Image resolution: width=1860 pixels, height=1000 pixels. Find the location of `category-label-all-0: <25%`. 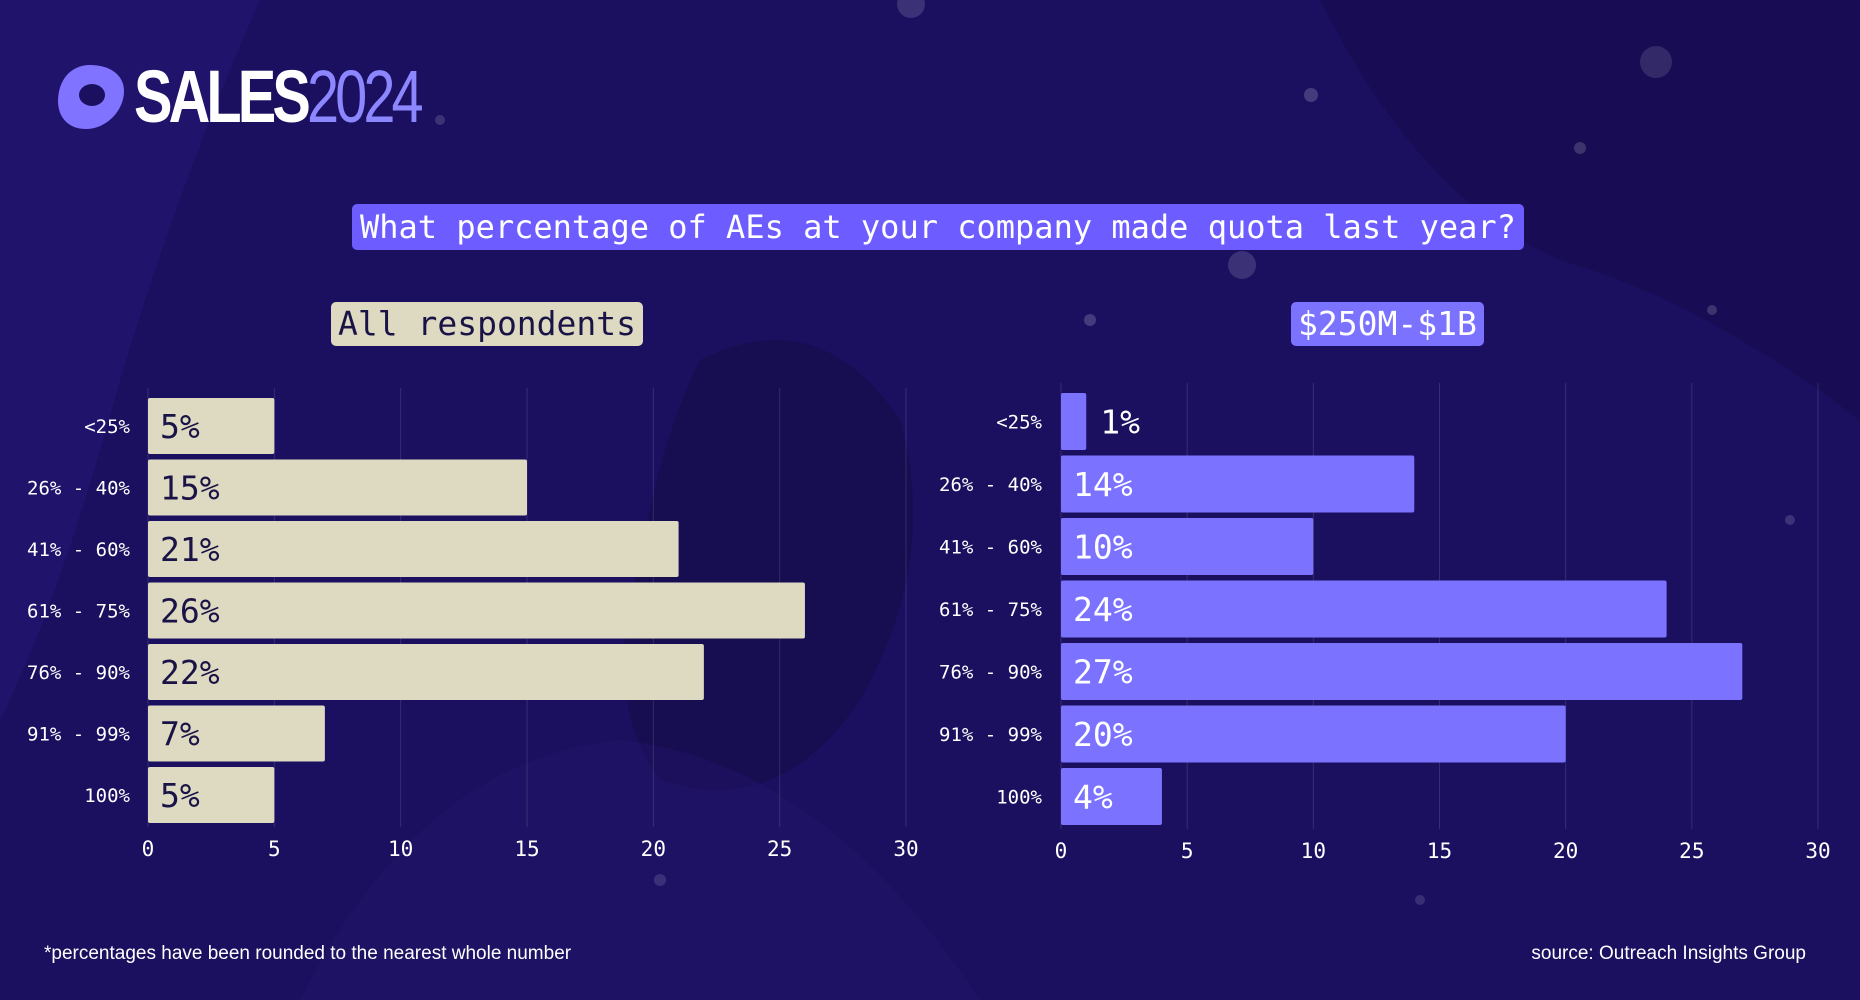

category-label-all-0: <25% is located at coordinates (107, 427).